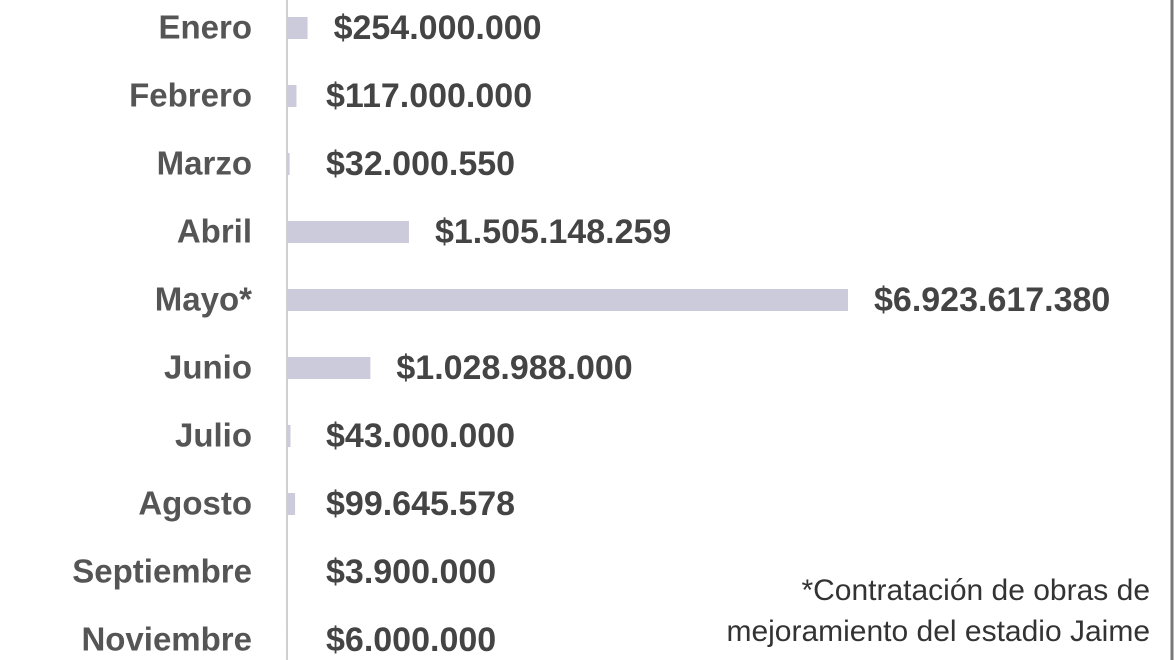 The width and height of the screenshot is (1176, 660). What do you see at coordinates (411, 572) in the screenshot?
I see `value-label: $3.900.000` at bounding box center [411, 572].